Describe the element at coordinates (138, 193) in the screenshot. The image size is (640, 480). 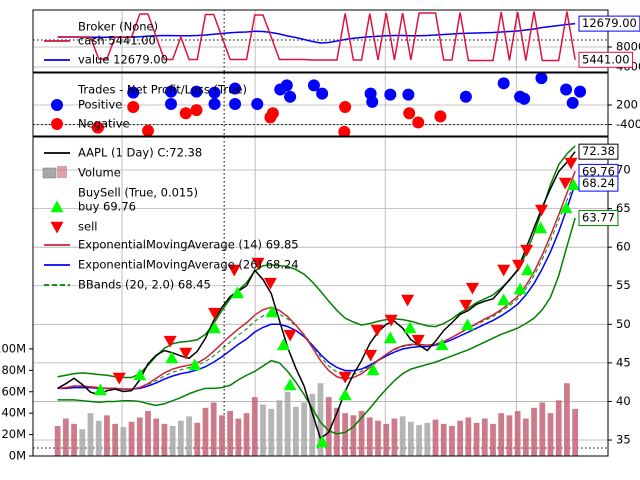
I see `legend-label: BuySell (True, 0.015)` at that location.